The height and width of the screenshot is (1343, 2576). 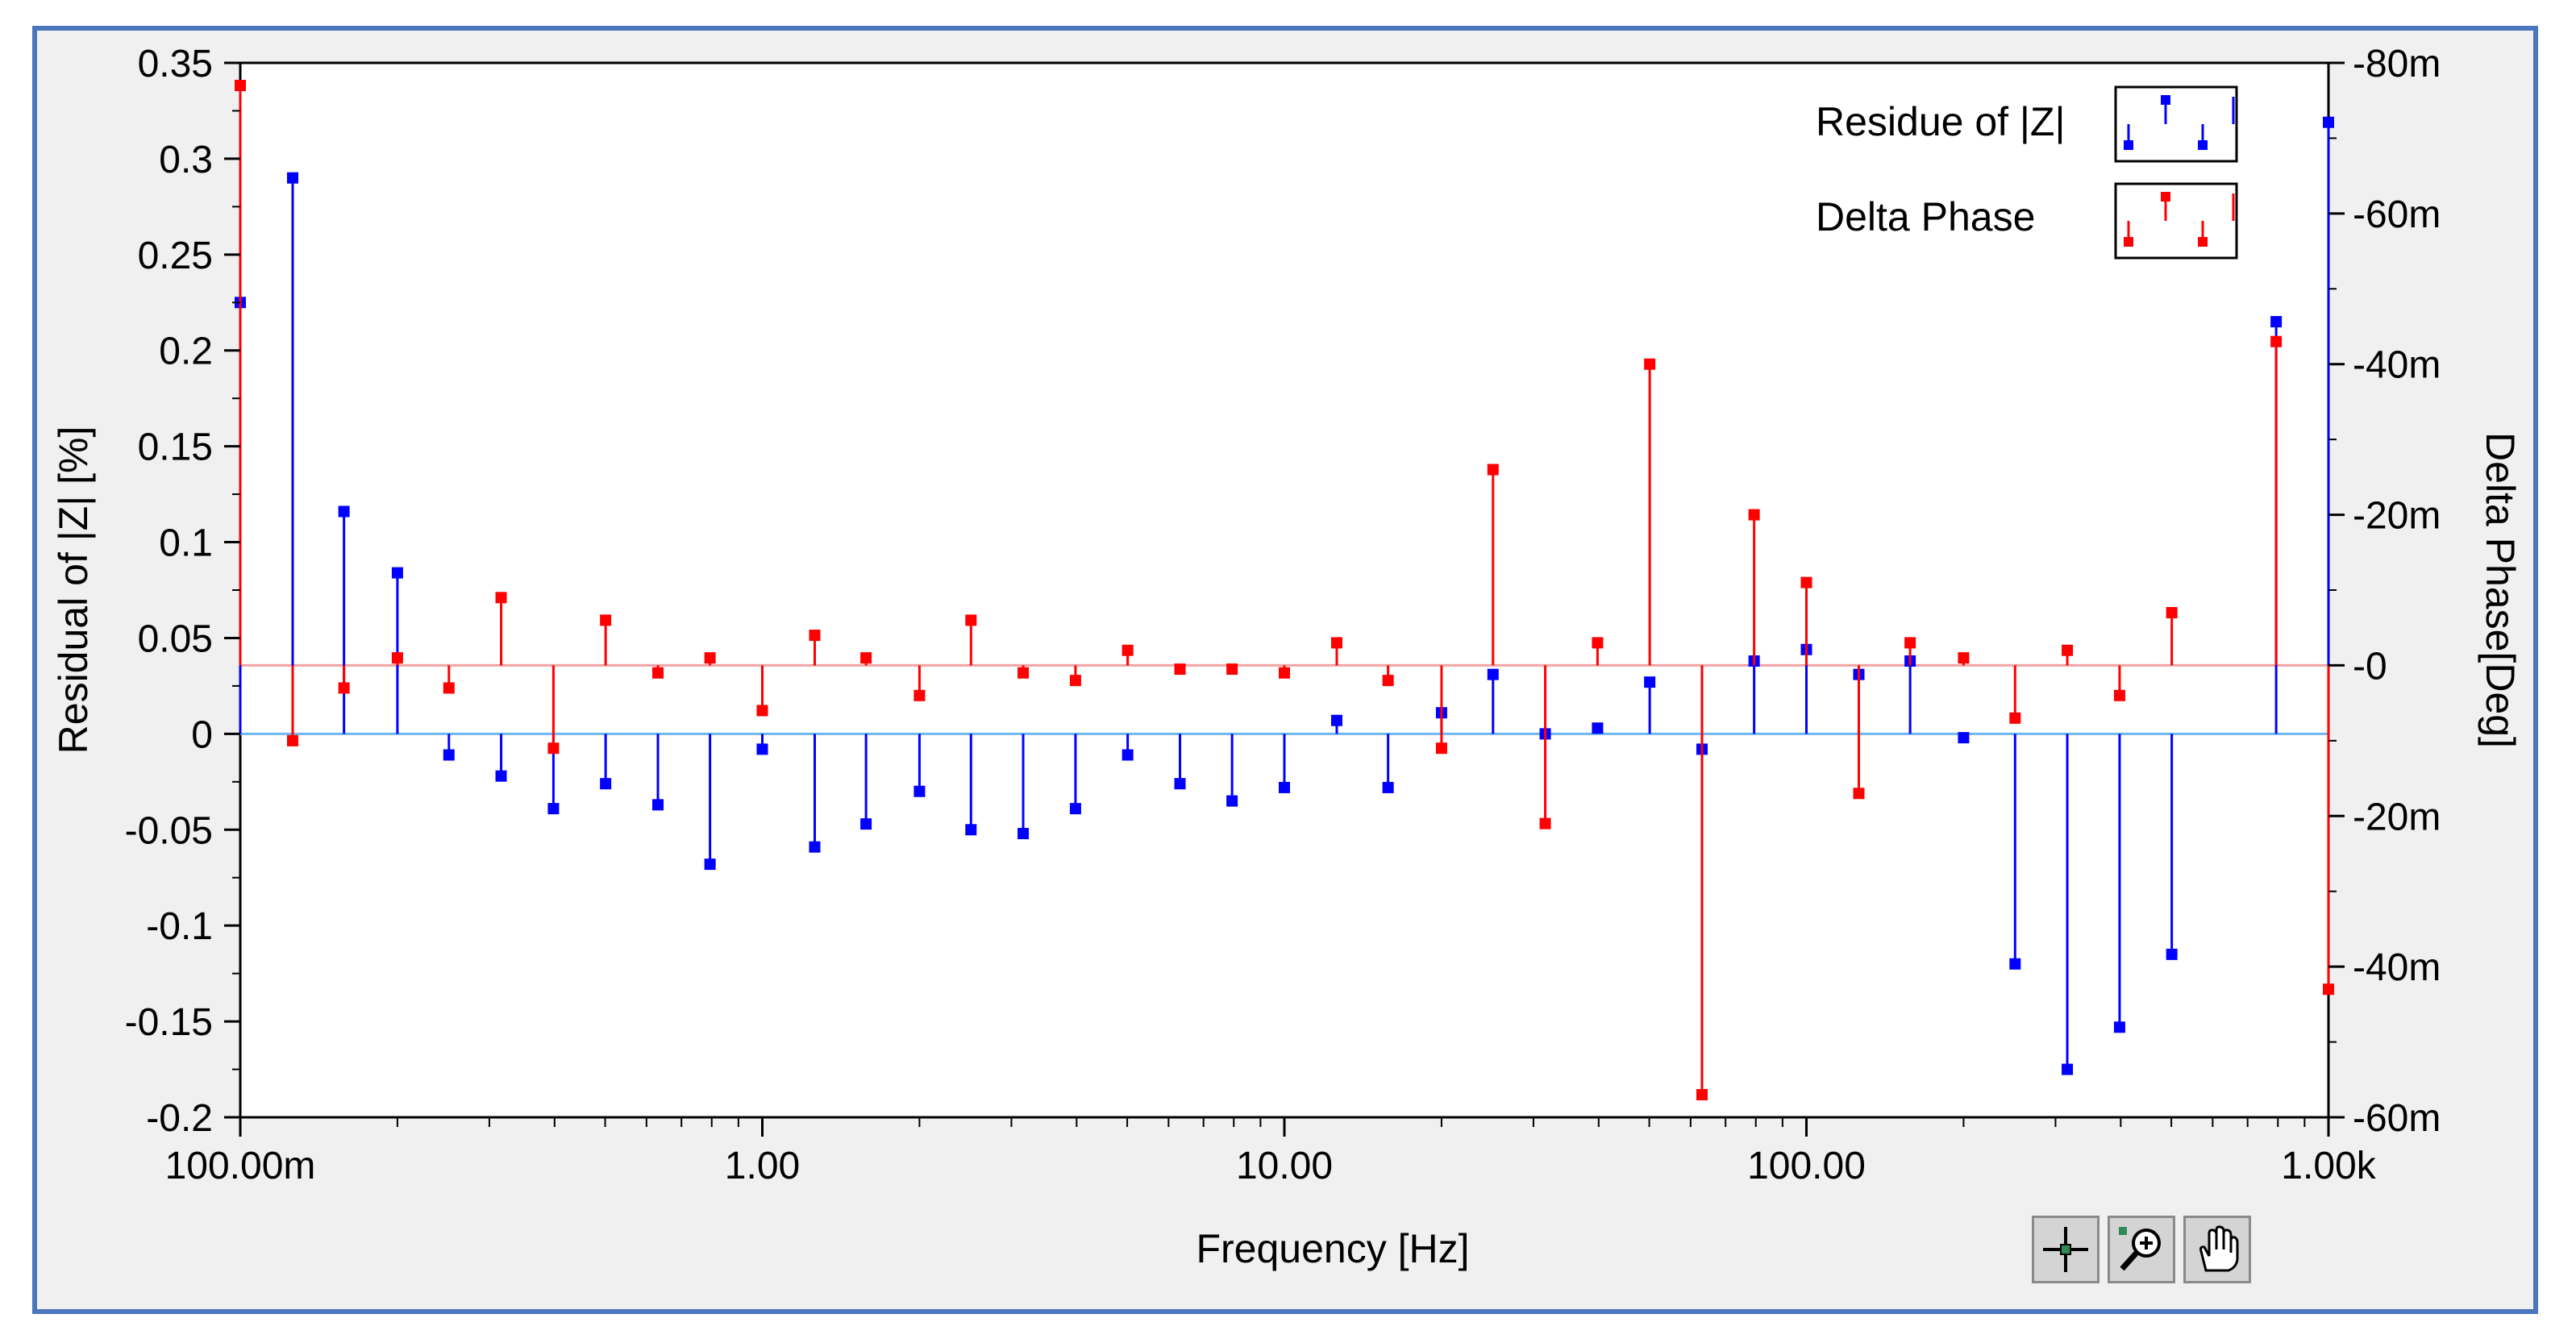 I want to click on legend-label-residue: Residue of |Z|, so click(x=1940, y=121).